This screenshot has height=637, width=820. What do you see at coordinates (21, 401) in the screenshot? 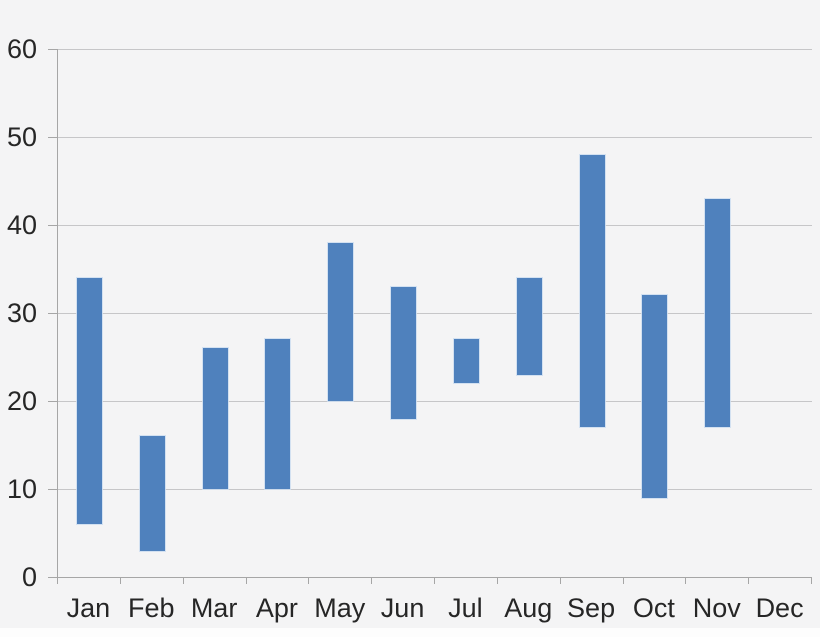
I see `y-axis-label-20: 20` at bounding box center [21, 401].